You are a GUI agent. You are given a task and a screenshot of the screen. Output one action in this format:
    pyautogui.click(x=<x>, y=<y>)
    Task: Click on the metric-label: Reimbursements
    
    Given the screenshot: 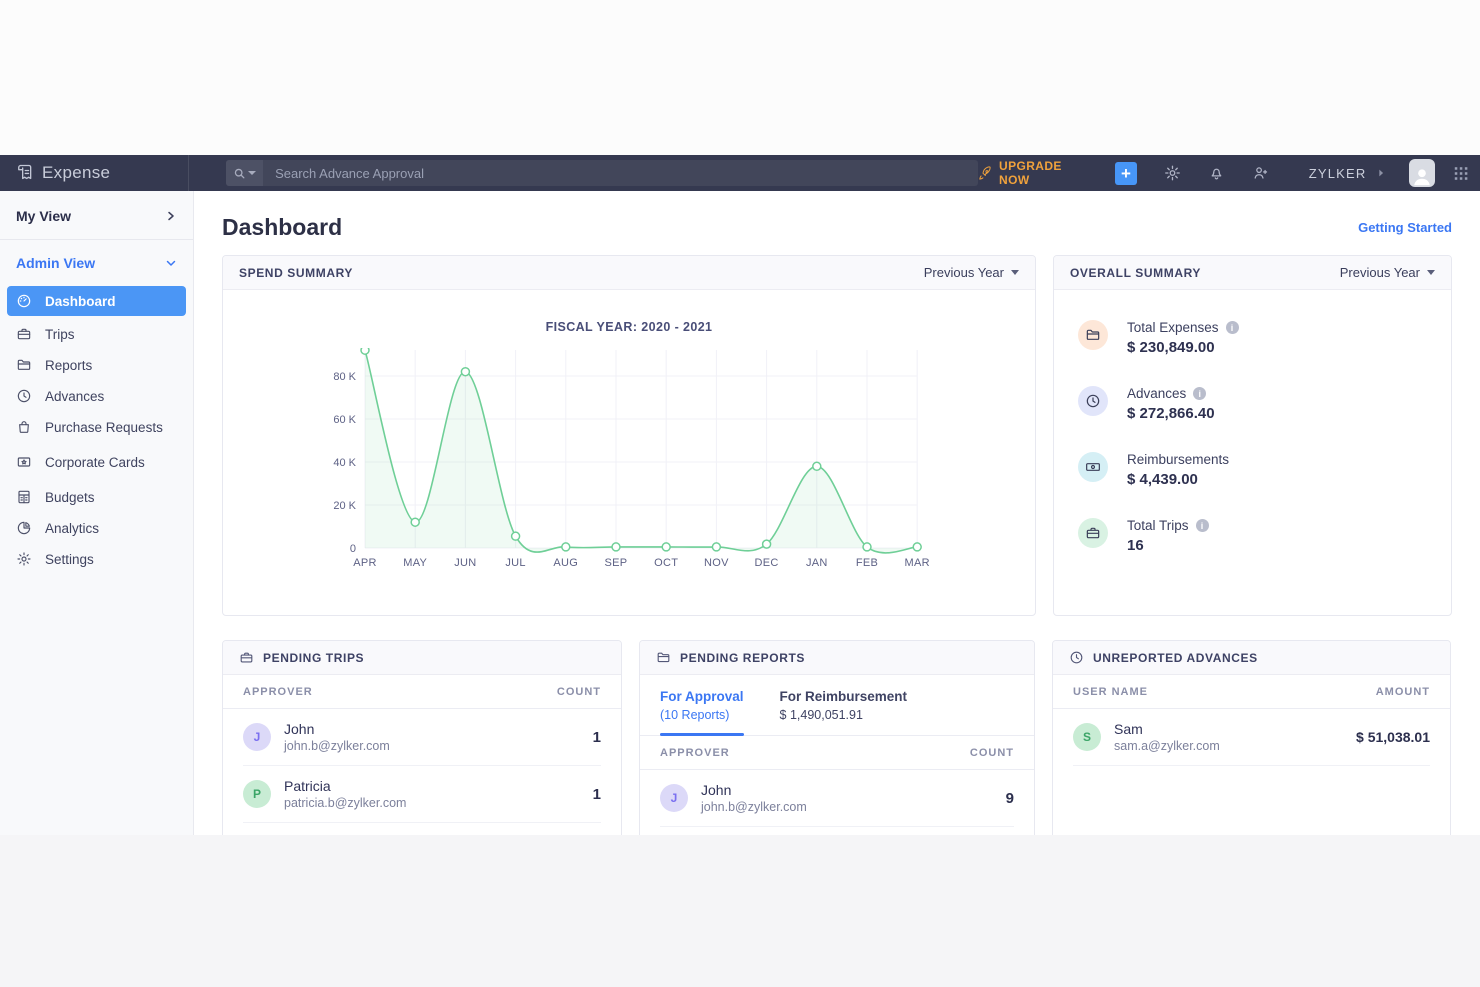 What is the action you would take?
    pyautogui.click(x=1178, y=459)
    